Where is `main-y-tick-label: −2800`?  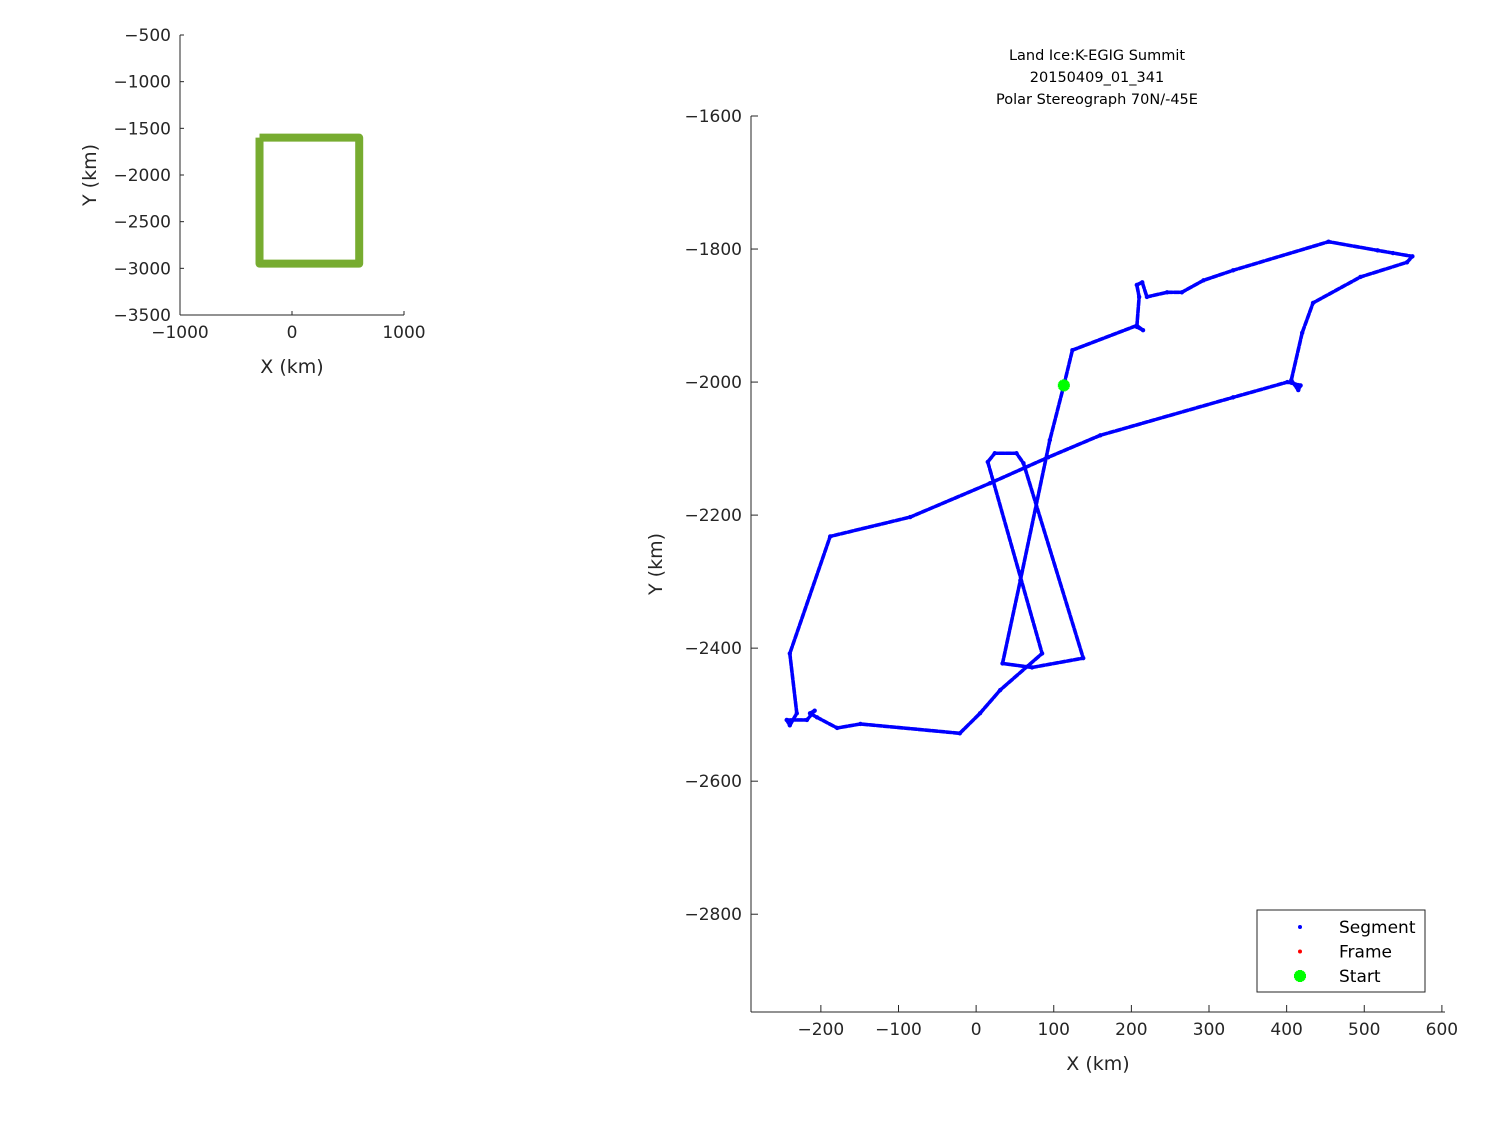
main-y-tick-label: −2800 is located at coordinates (713, 915).